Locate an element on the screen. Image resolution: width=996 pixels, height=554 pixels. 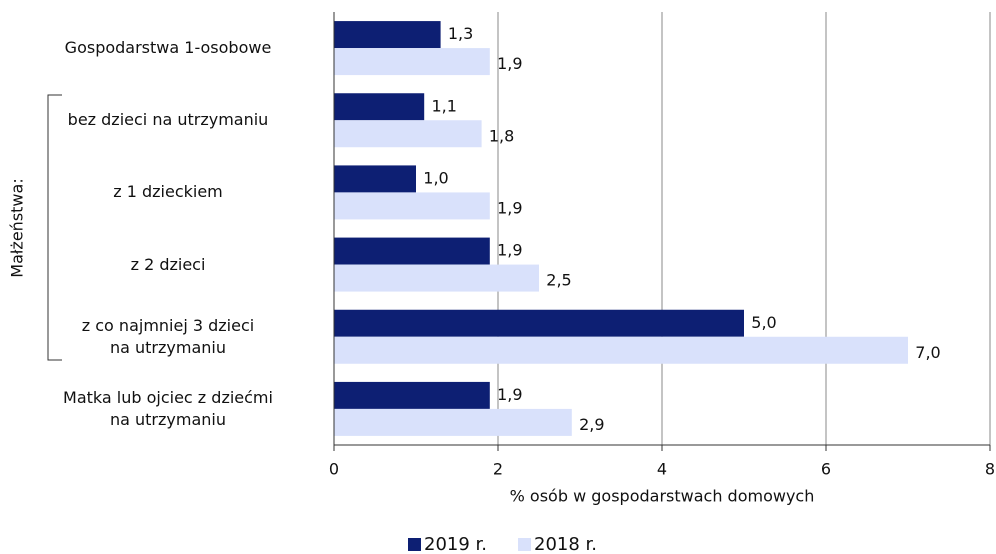
data-label: 1,8 is located at coordinates (501, 135).